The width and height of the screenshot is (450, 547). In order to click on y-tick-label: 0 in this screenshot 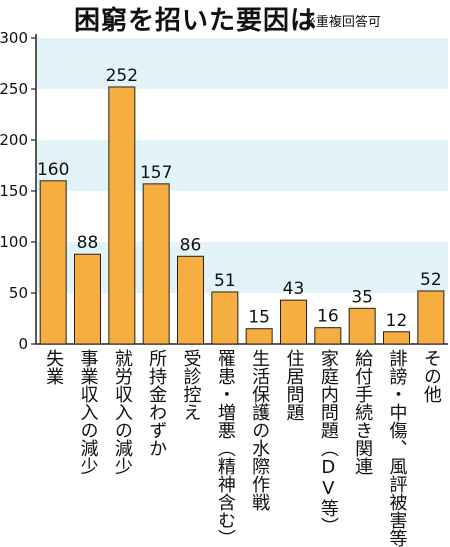, I will do `click(23, 344)`.